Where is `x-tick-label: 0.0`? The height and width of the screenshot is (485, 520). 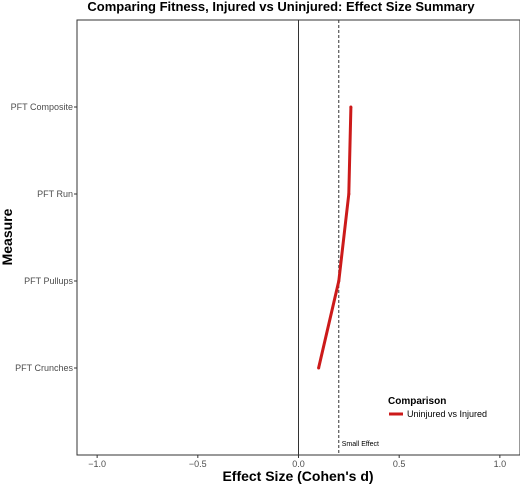 x-tick-label: 0.0 is located at coordinates (298, 464).